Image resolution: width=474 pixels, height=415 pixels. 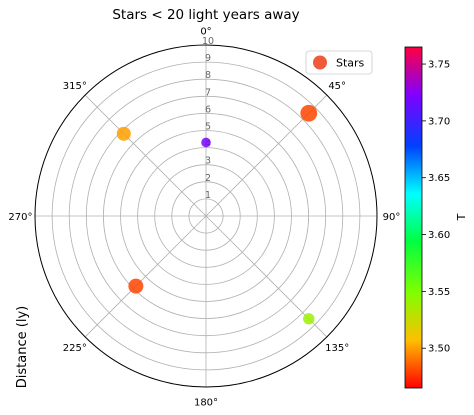 What do you see at coordinates (413, 217) in the screenshot?
I see `colorbar-gradient` at bounding box center [413, 217].